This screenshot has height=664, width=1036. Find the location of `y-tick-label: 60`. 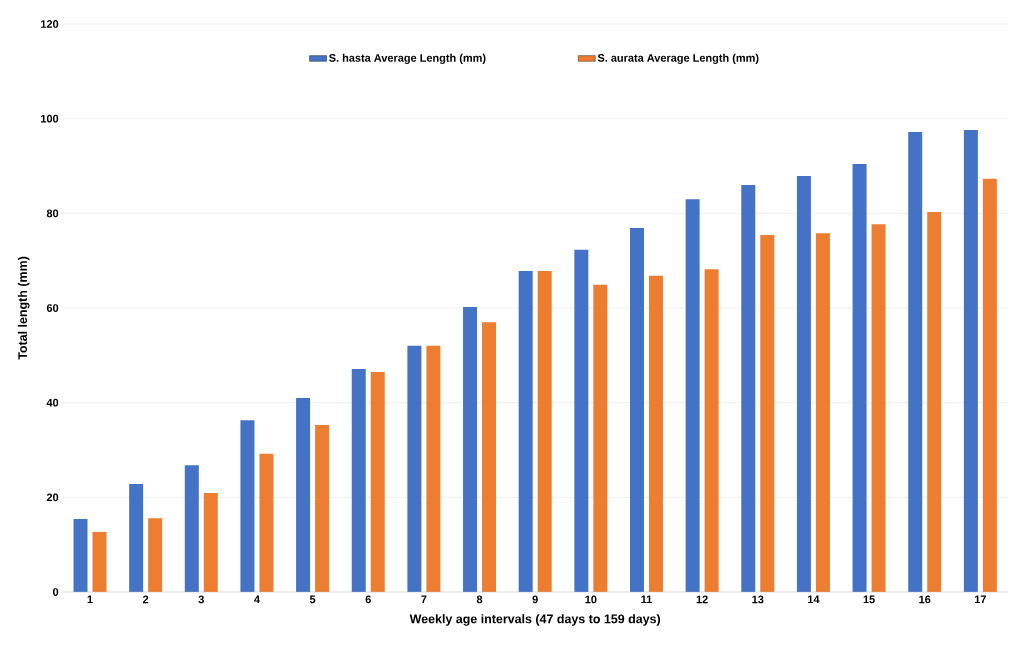

y-tick-label: 60 is located at coordinates (52, 308).